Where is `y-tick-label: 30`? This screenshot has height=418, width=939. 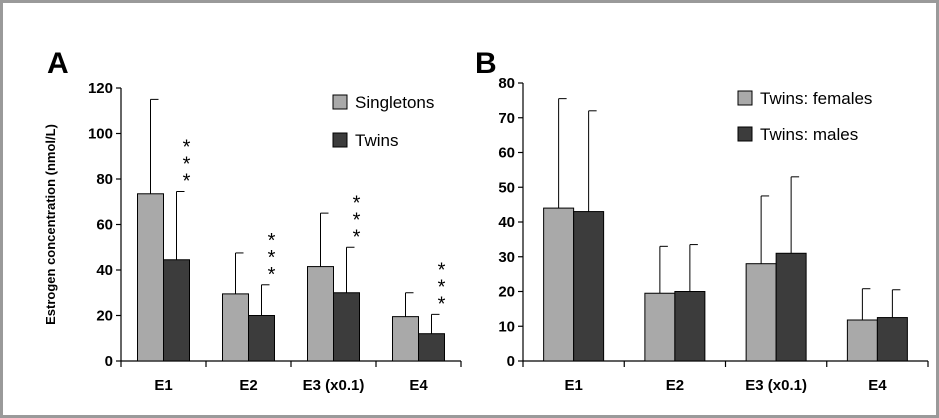
y-tick-label: 30 is located at coordinates (506, 257).